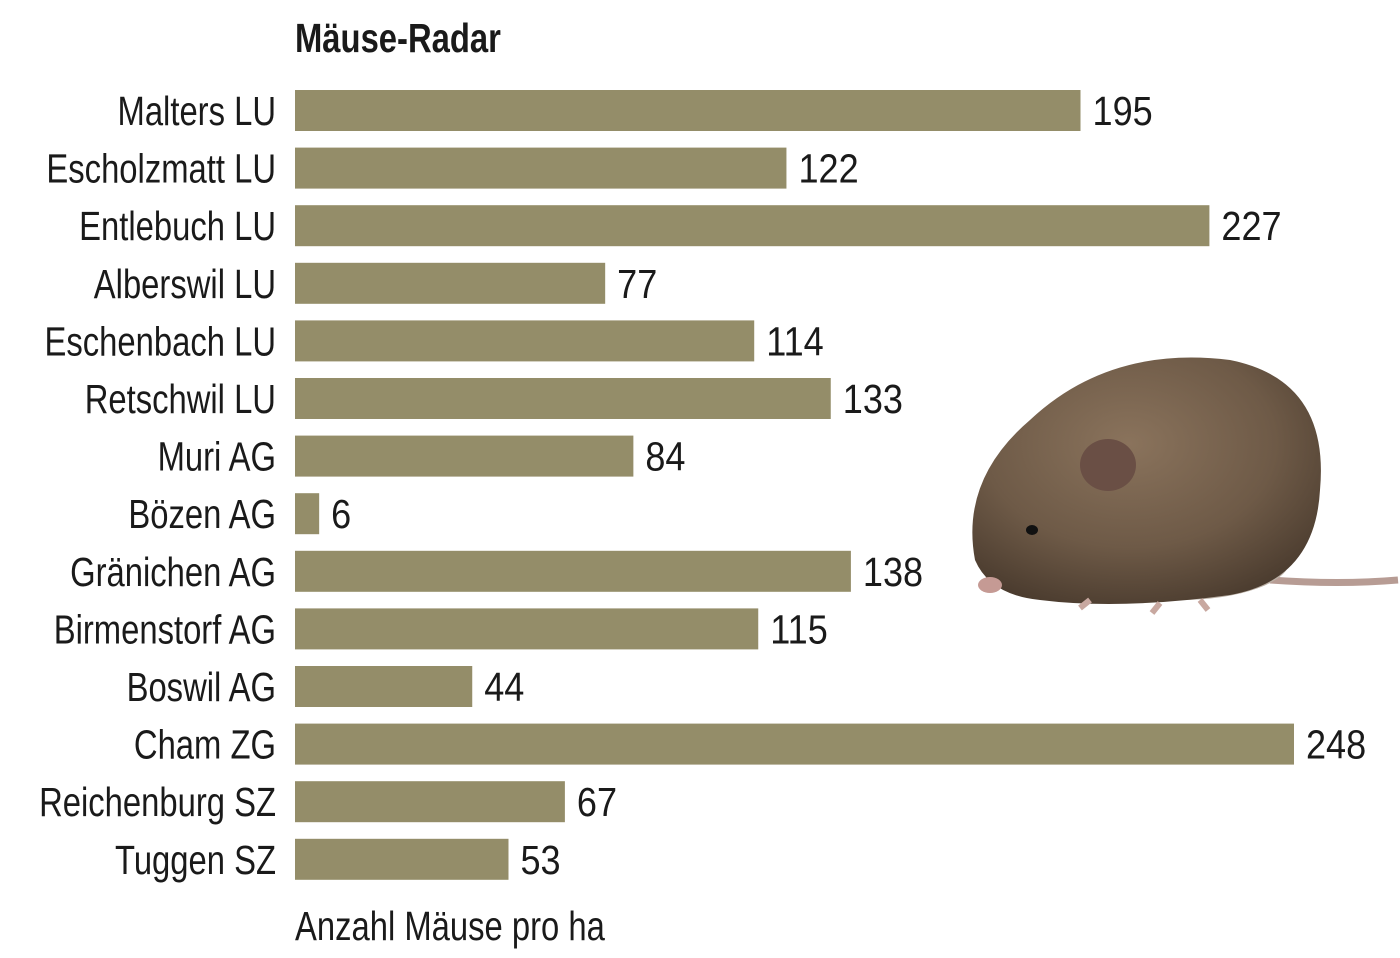 The width and height of the screenshot is (1400, 958). I want to click on category-label: Tuggen SZ, so click(195, 859).